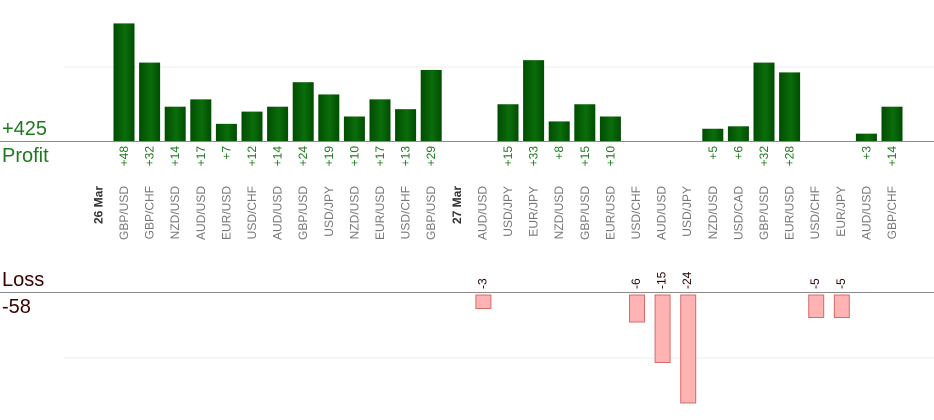 The image size is (934, 420). Describe the element at coordinates (431, 156) in the screenshot. I see `profit-value-label: +29` at that location.